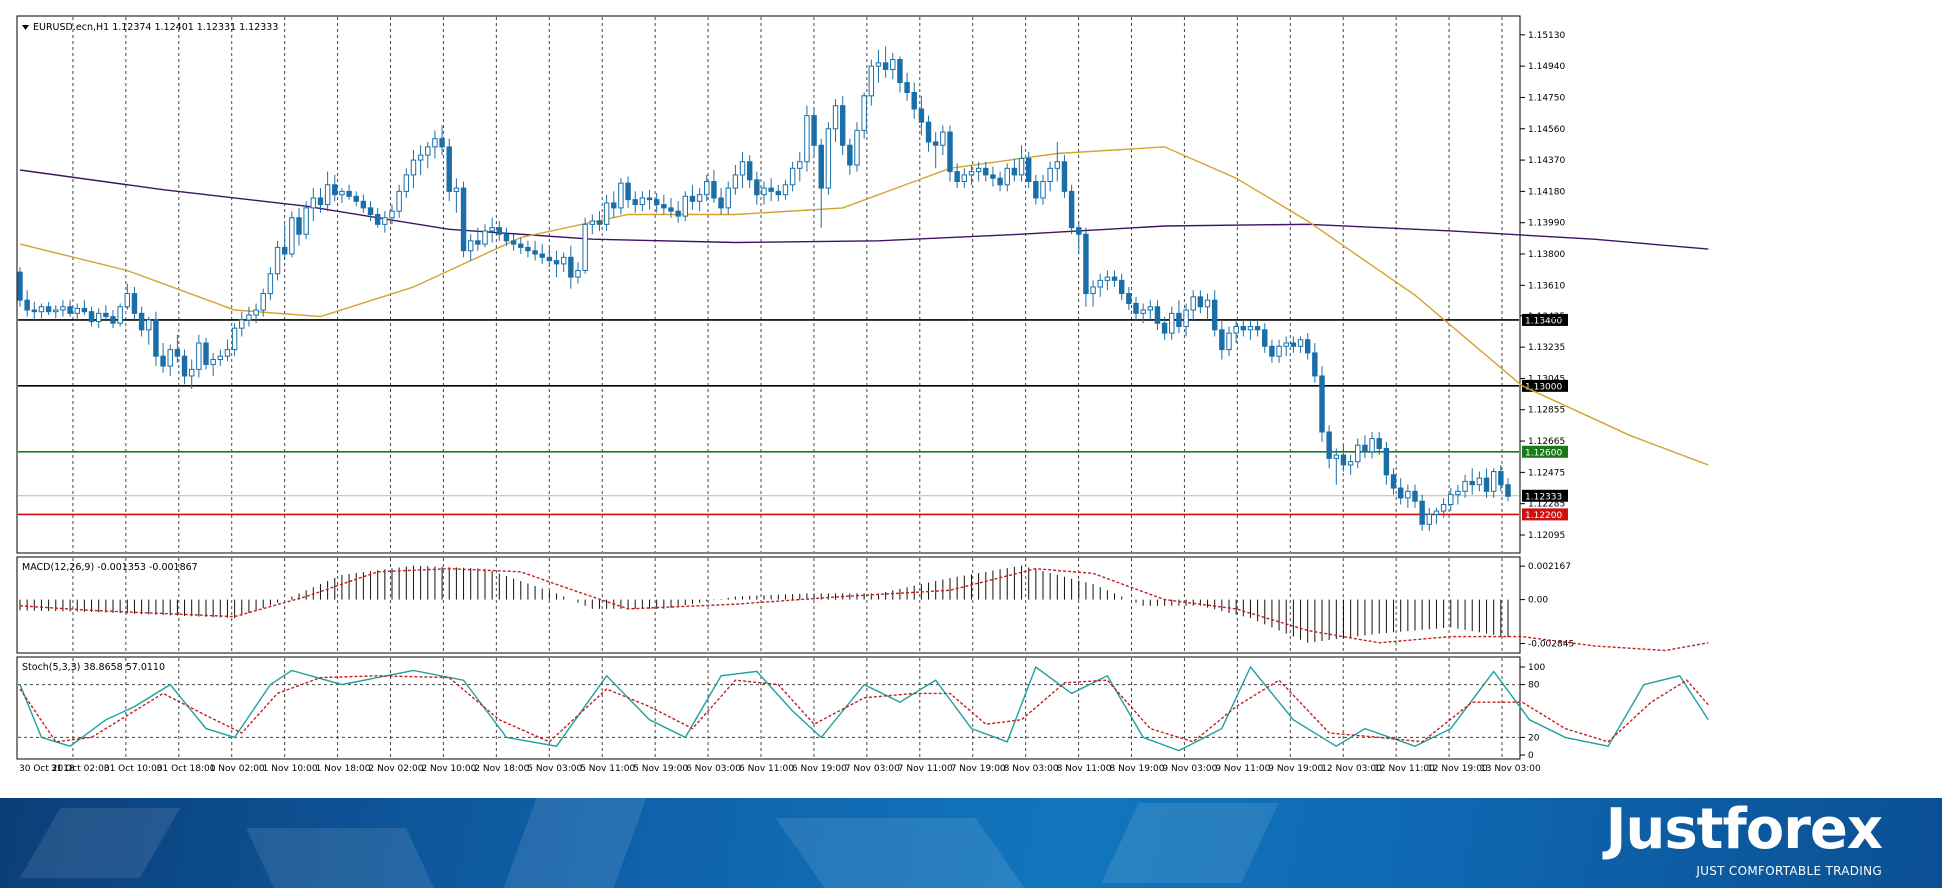 This screenshot has height=888, width=1942. I want to click on y-tick-label: 1.14560, so click(1546, 130).